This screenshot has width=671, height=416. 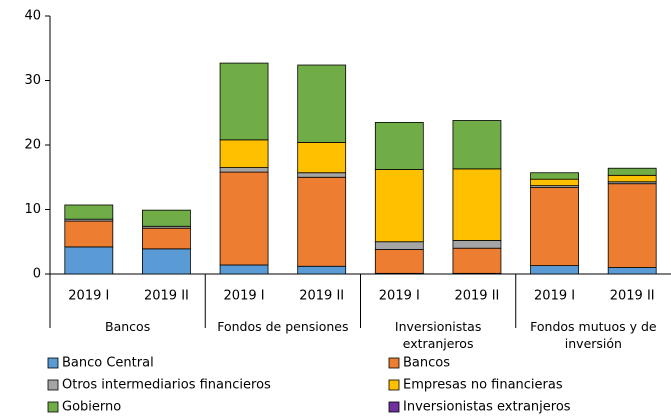 I want to click on y-tick-label: 20, so click(x=32, y=145).